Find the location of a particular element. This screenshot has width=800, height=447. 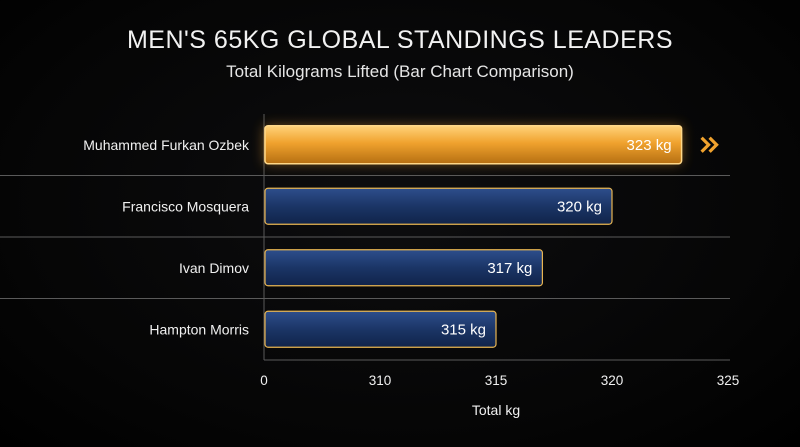

double-chevron-right-icon is located at coordinates (709, 144).